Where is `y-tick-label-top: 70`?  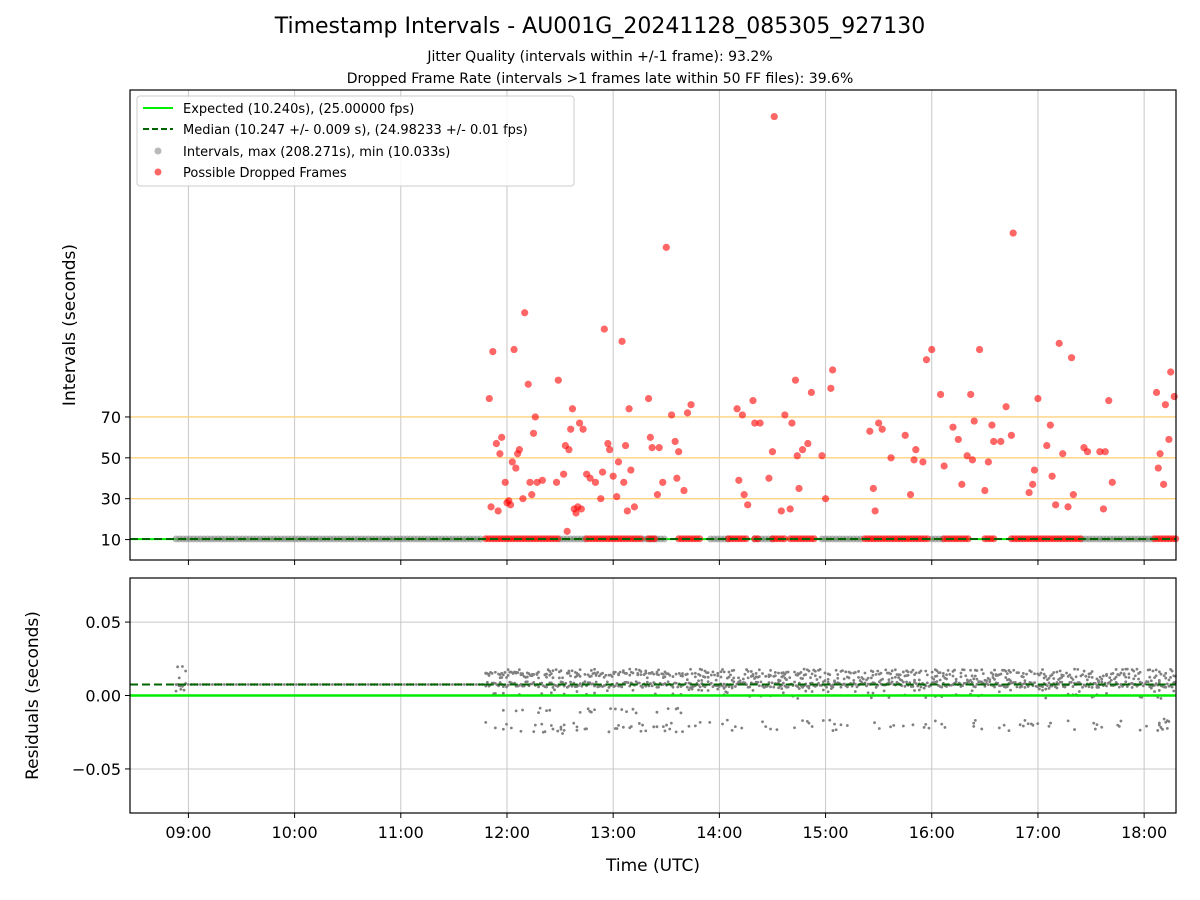
y-tick-label-top: 70 is located at coordinates (111, 417).